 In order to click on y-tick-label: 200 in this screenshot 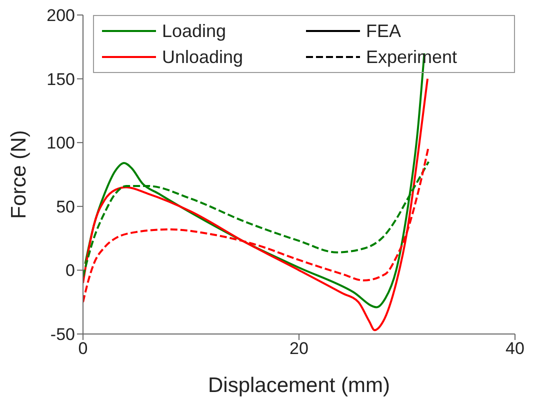, I will do `click(60, 16)`.